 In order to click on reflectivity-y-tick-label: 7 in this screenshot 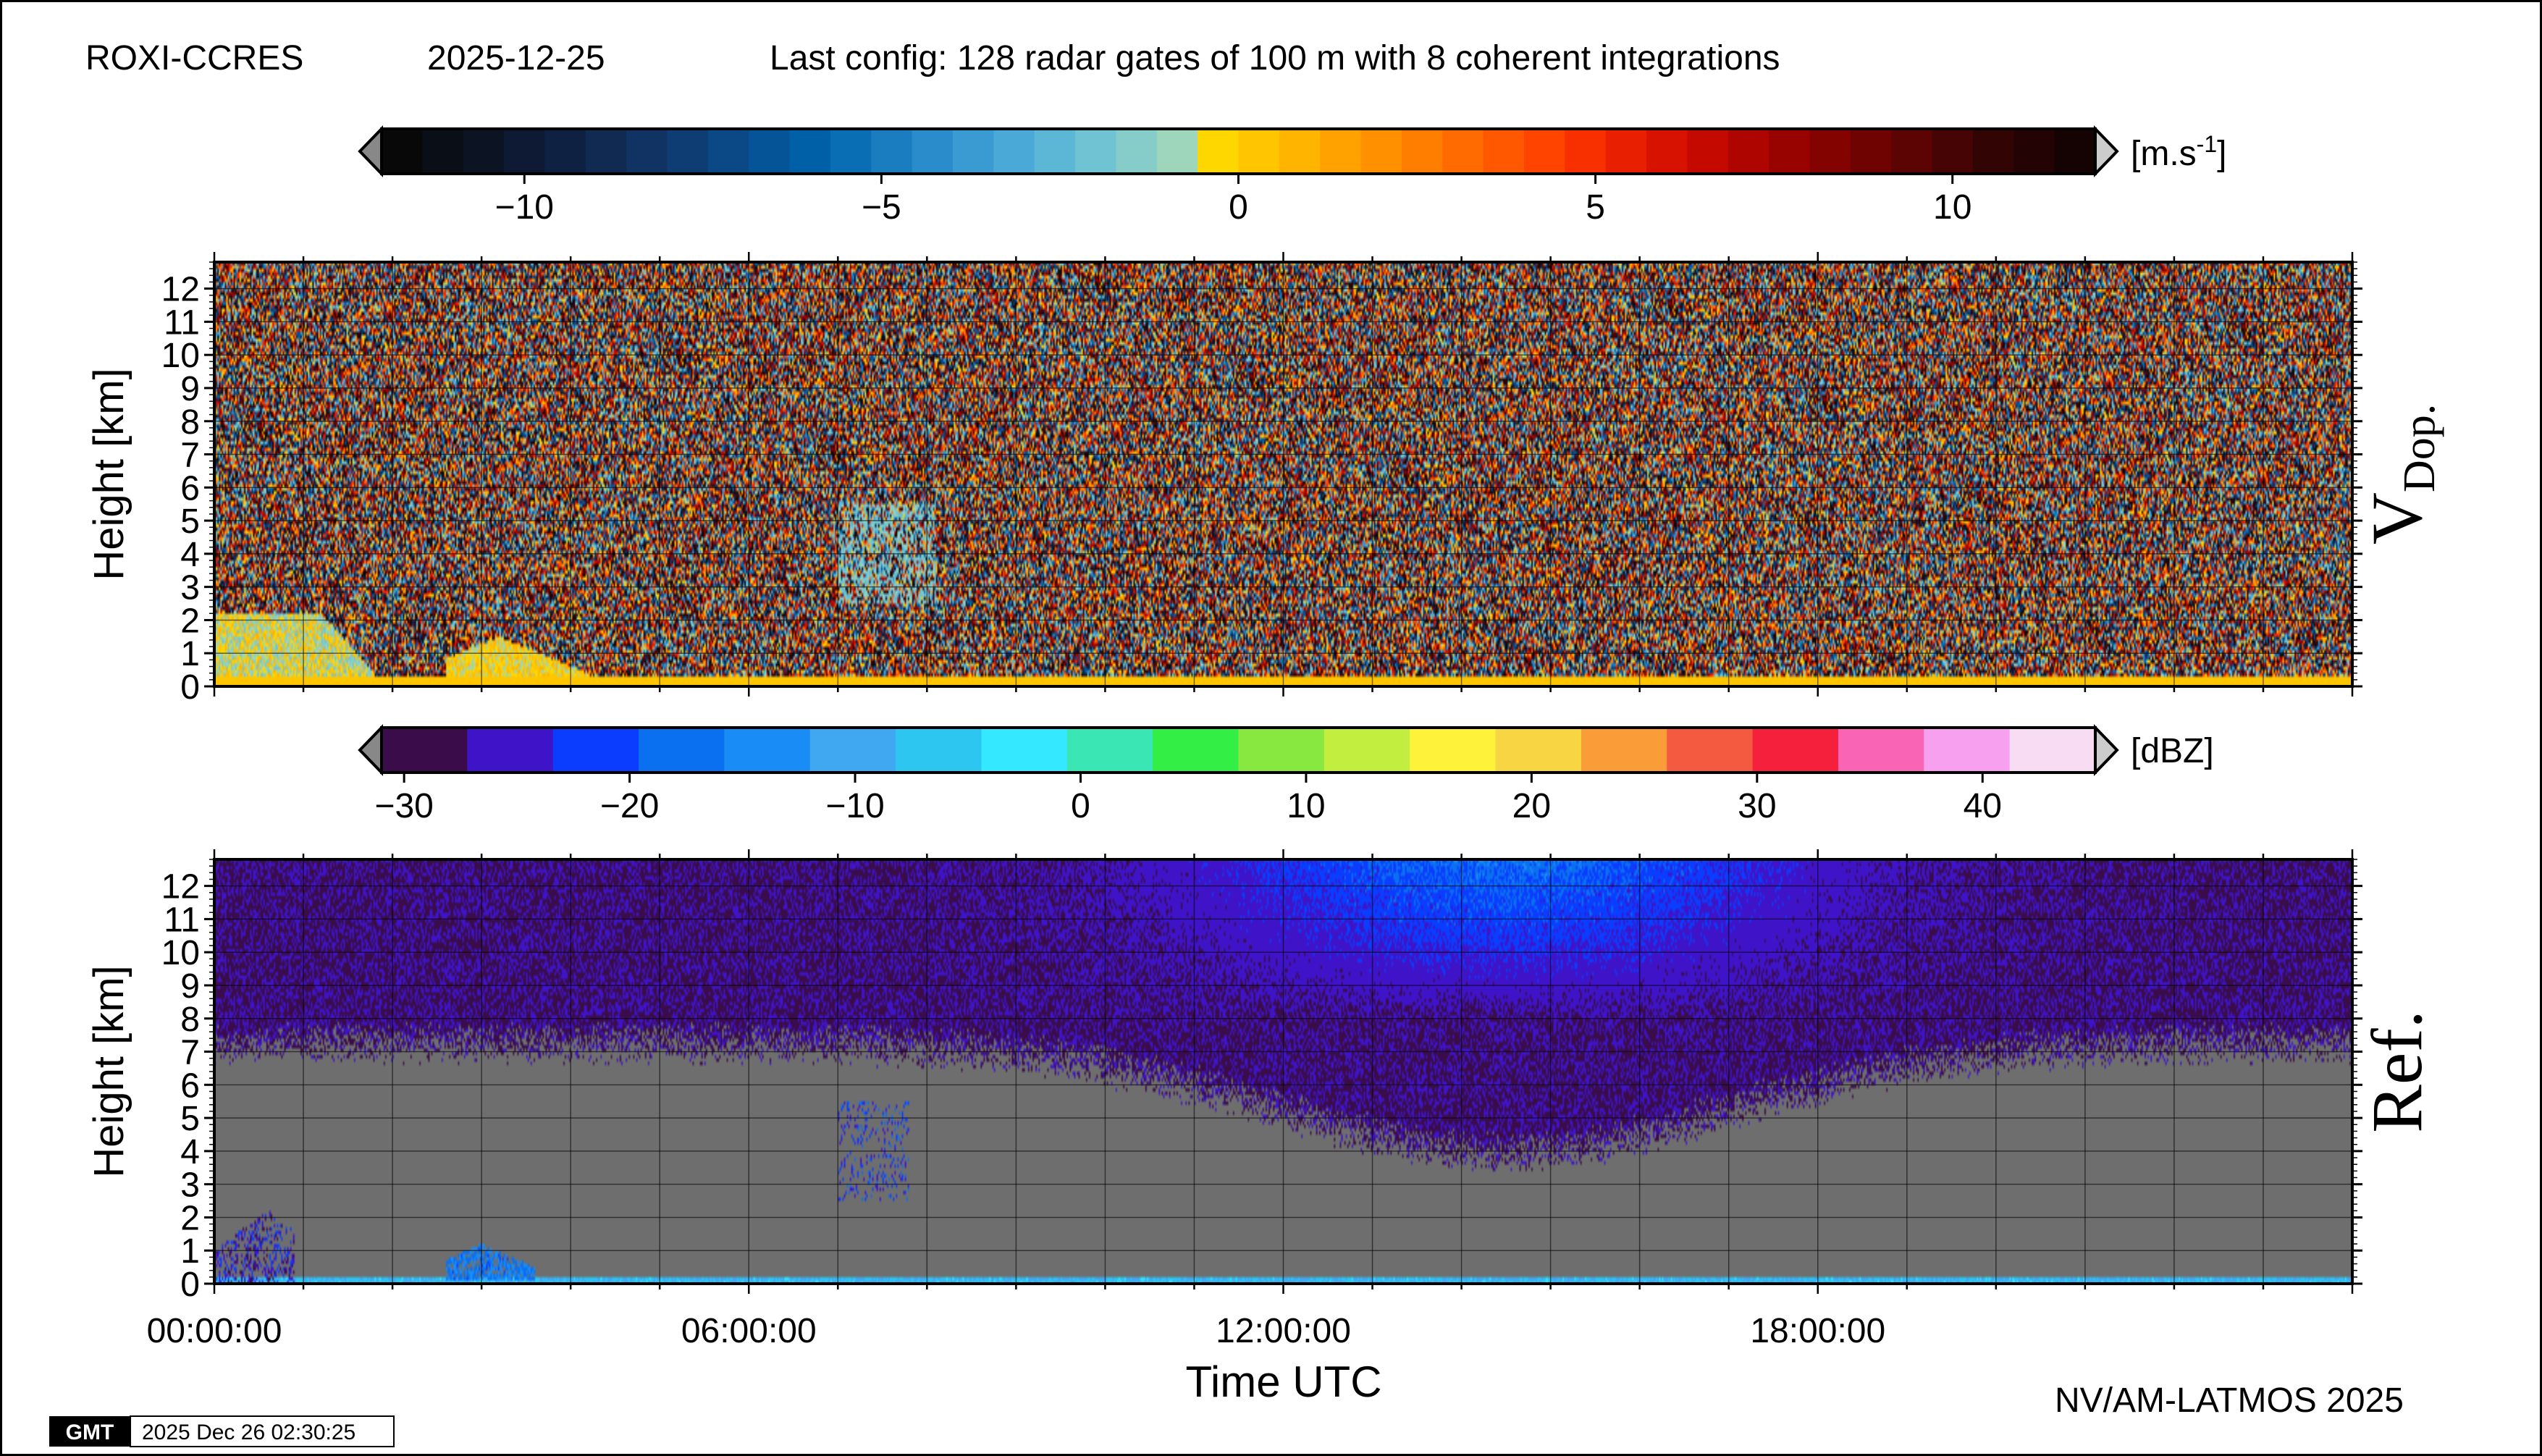, I will do `click(190, 1053)`.